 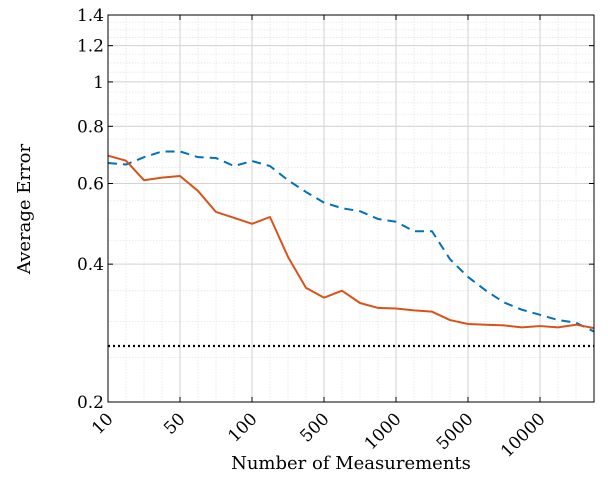 What do you see at coordinates (90, 185) in the screenshot?
I see `y-tick-label: 0.6` at bounding box center [90, 185].